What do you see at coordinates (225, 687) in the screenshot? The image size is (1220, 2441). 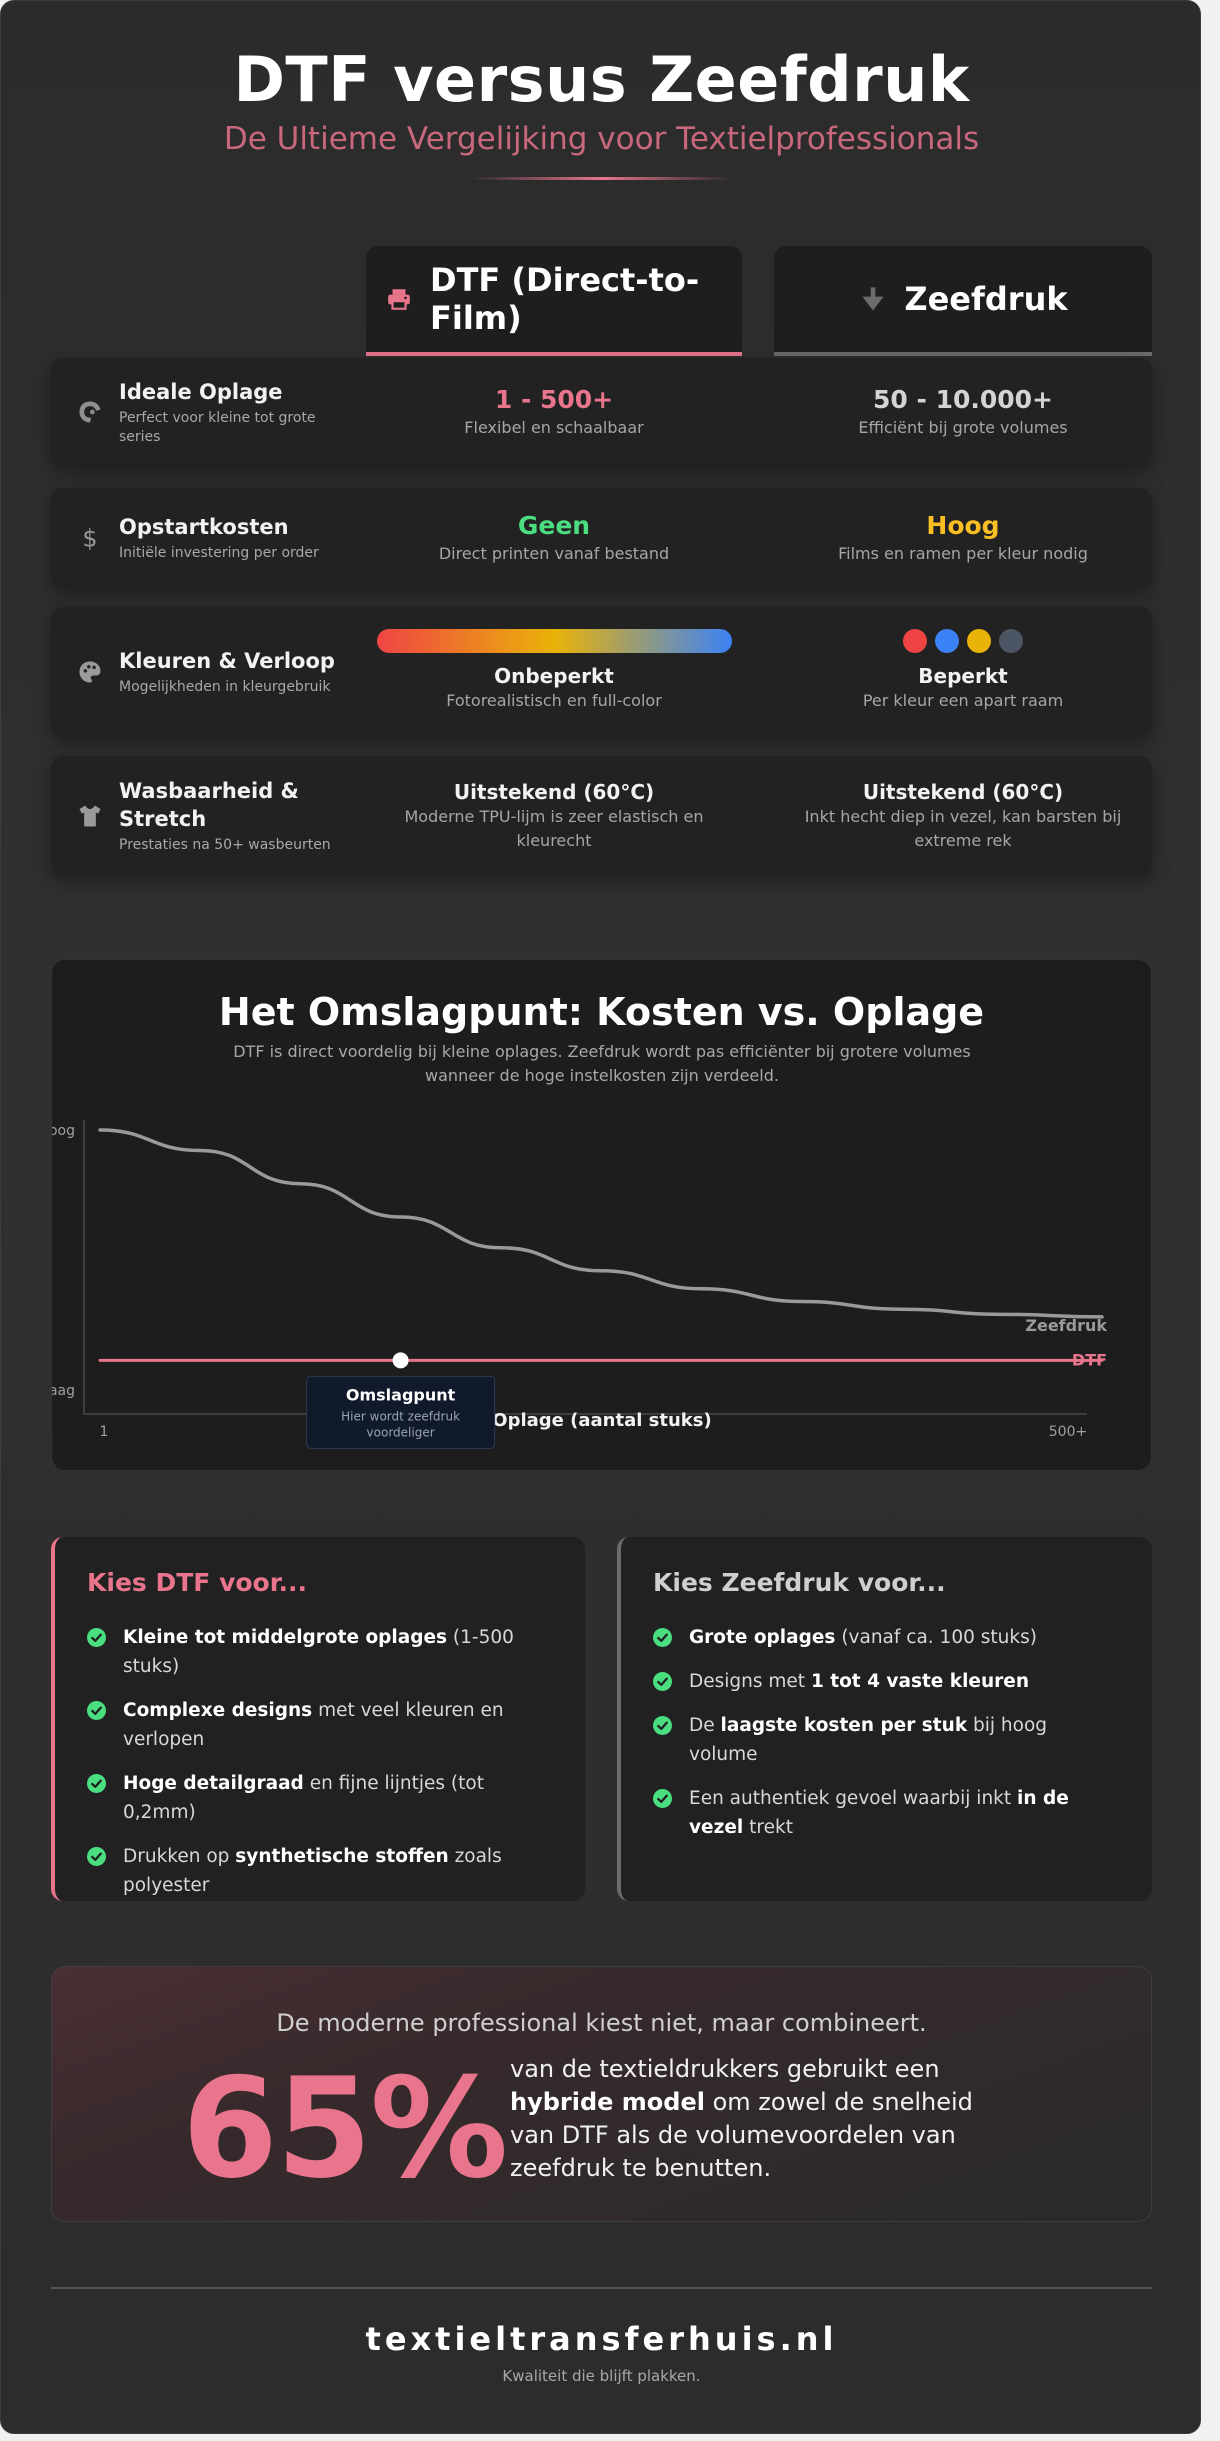 I see `row-description: Mogelijkheden in kleurgebruik` at bounding box center [225, 687].